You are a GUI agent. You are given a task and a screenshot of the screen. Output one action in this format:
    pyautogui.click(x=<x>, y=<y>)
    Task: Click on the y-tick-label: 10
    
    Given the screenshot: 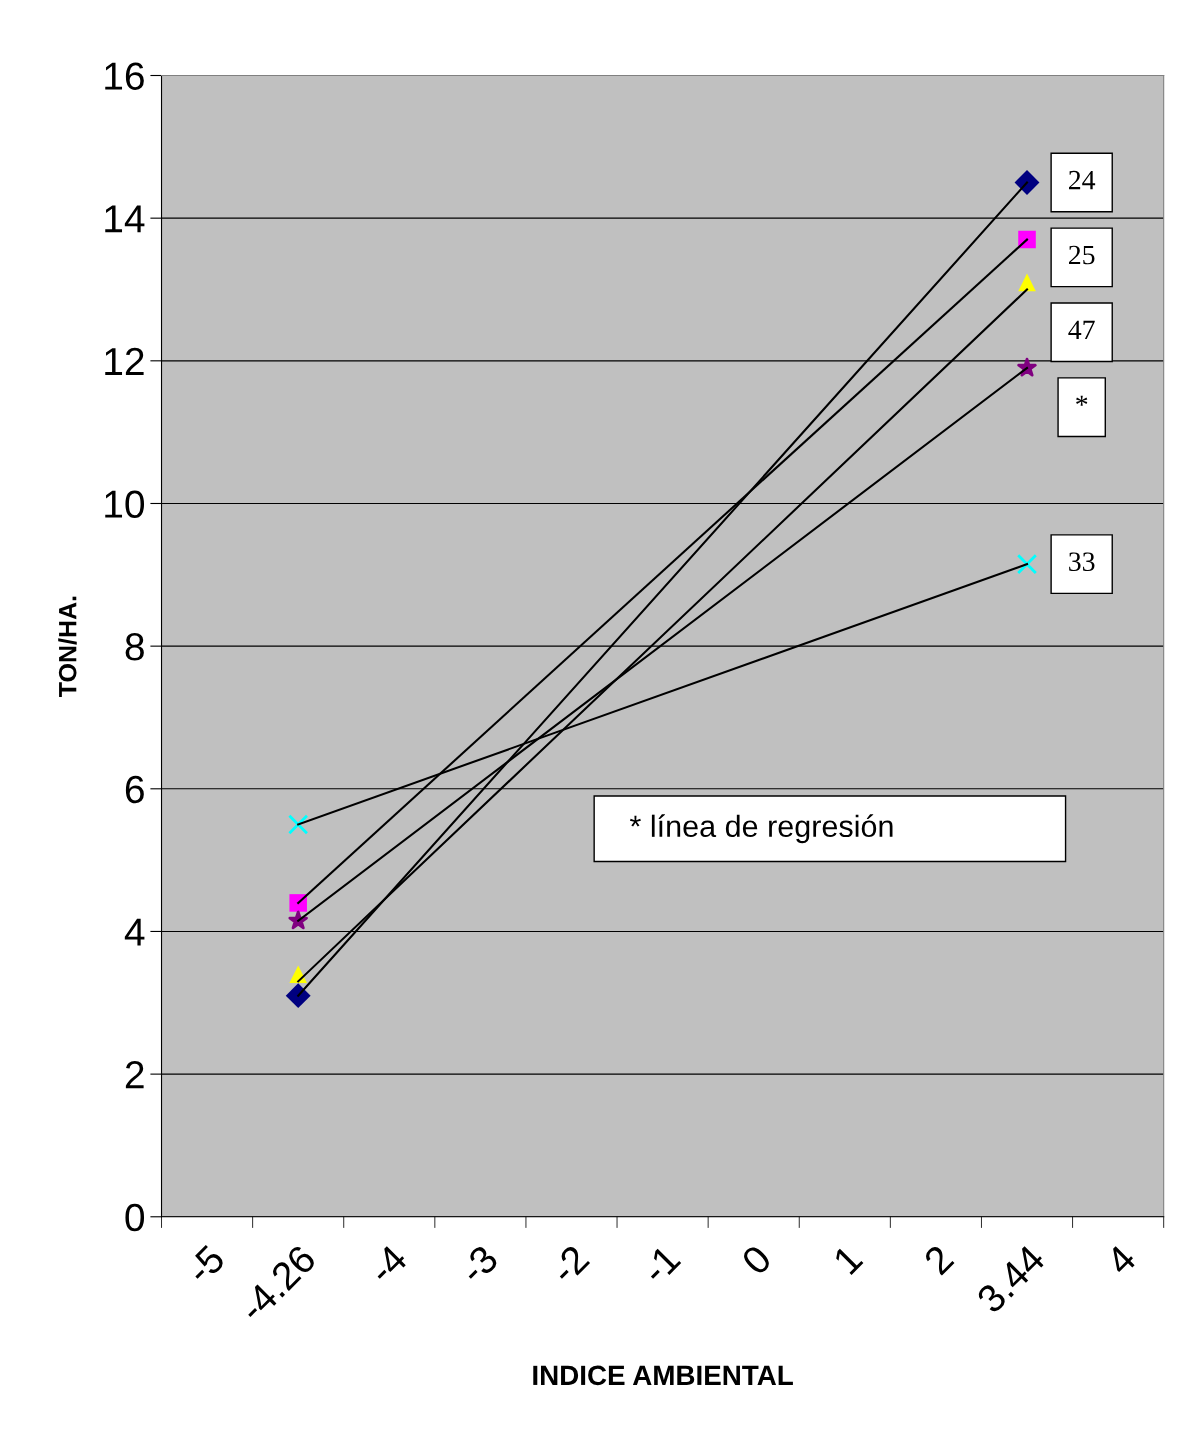 What is the action you would take?
    pyautogui.click(x=125, y=504)
    